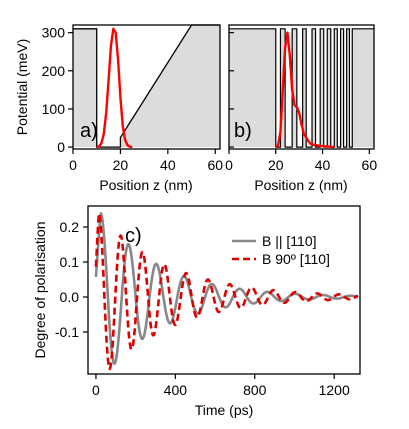  I want to click on legend-label-series-1: B || [110], so click(289, 241).